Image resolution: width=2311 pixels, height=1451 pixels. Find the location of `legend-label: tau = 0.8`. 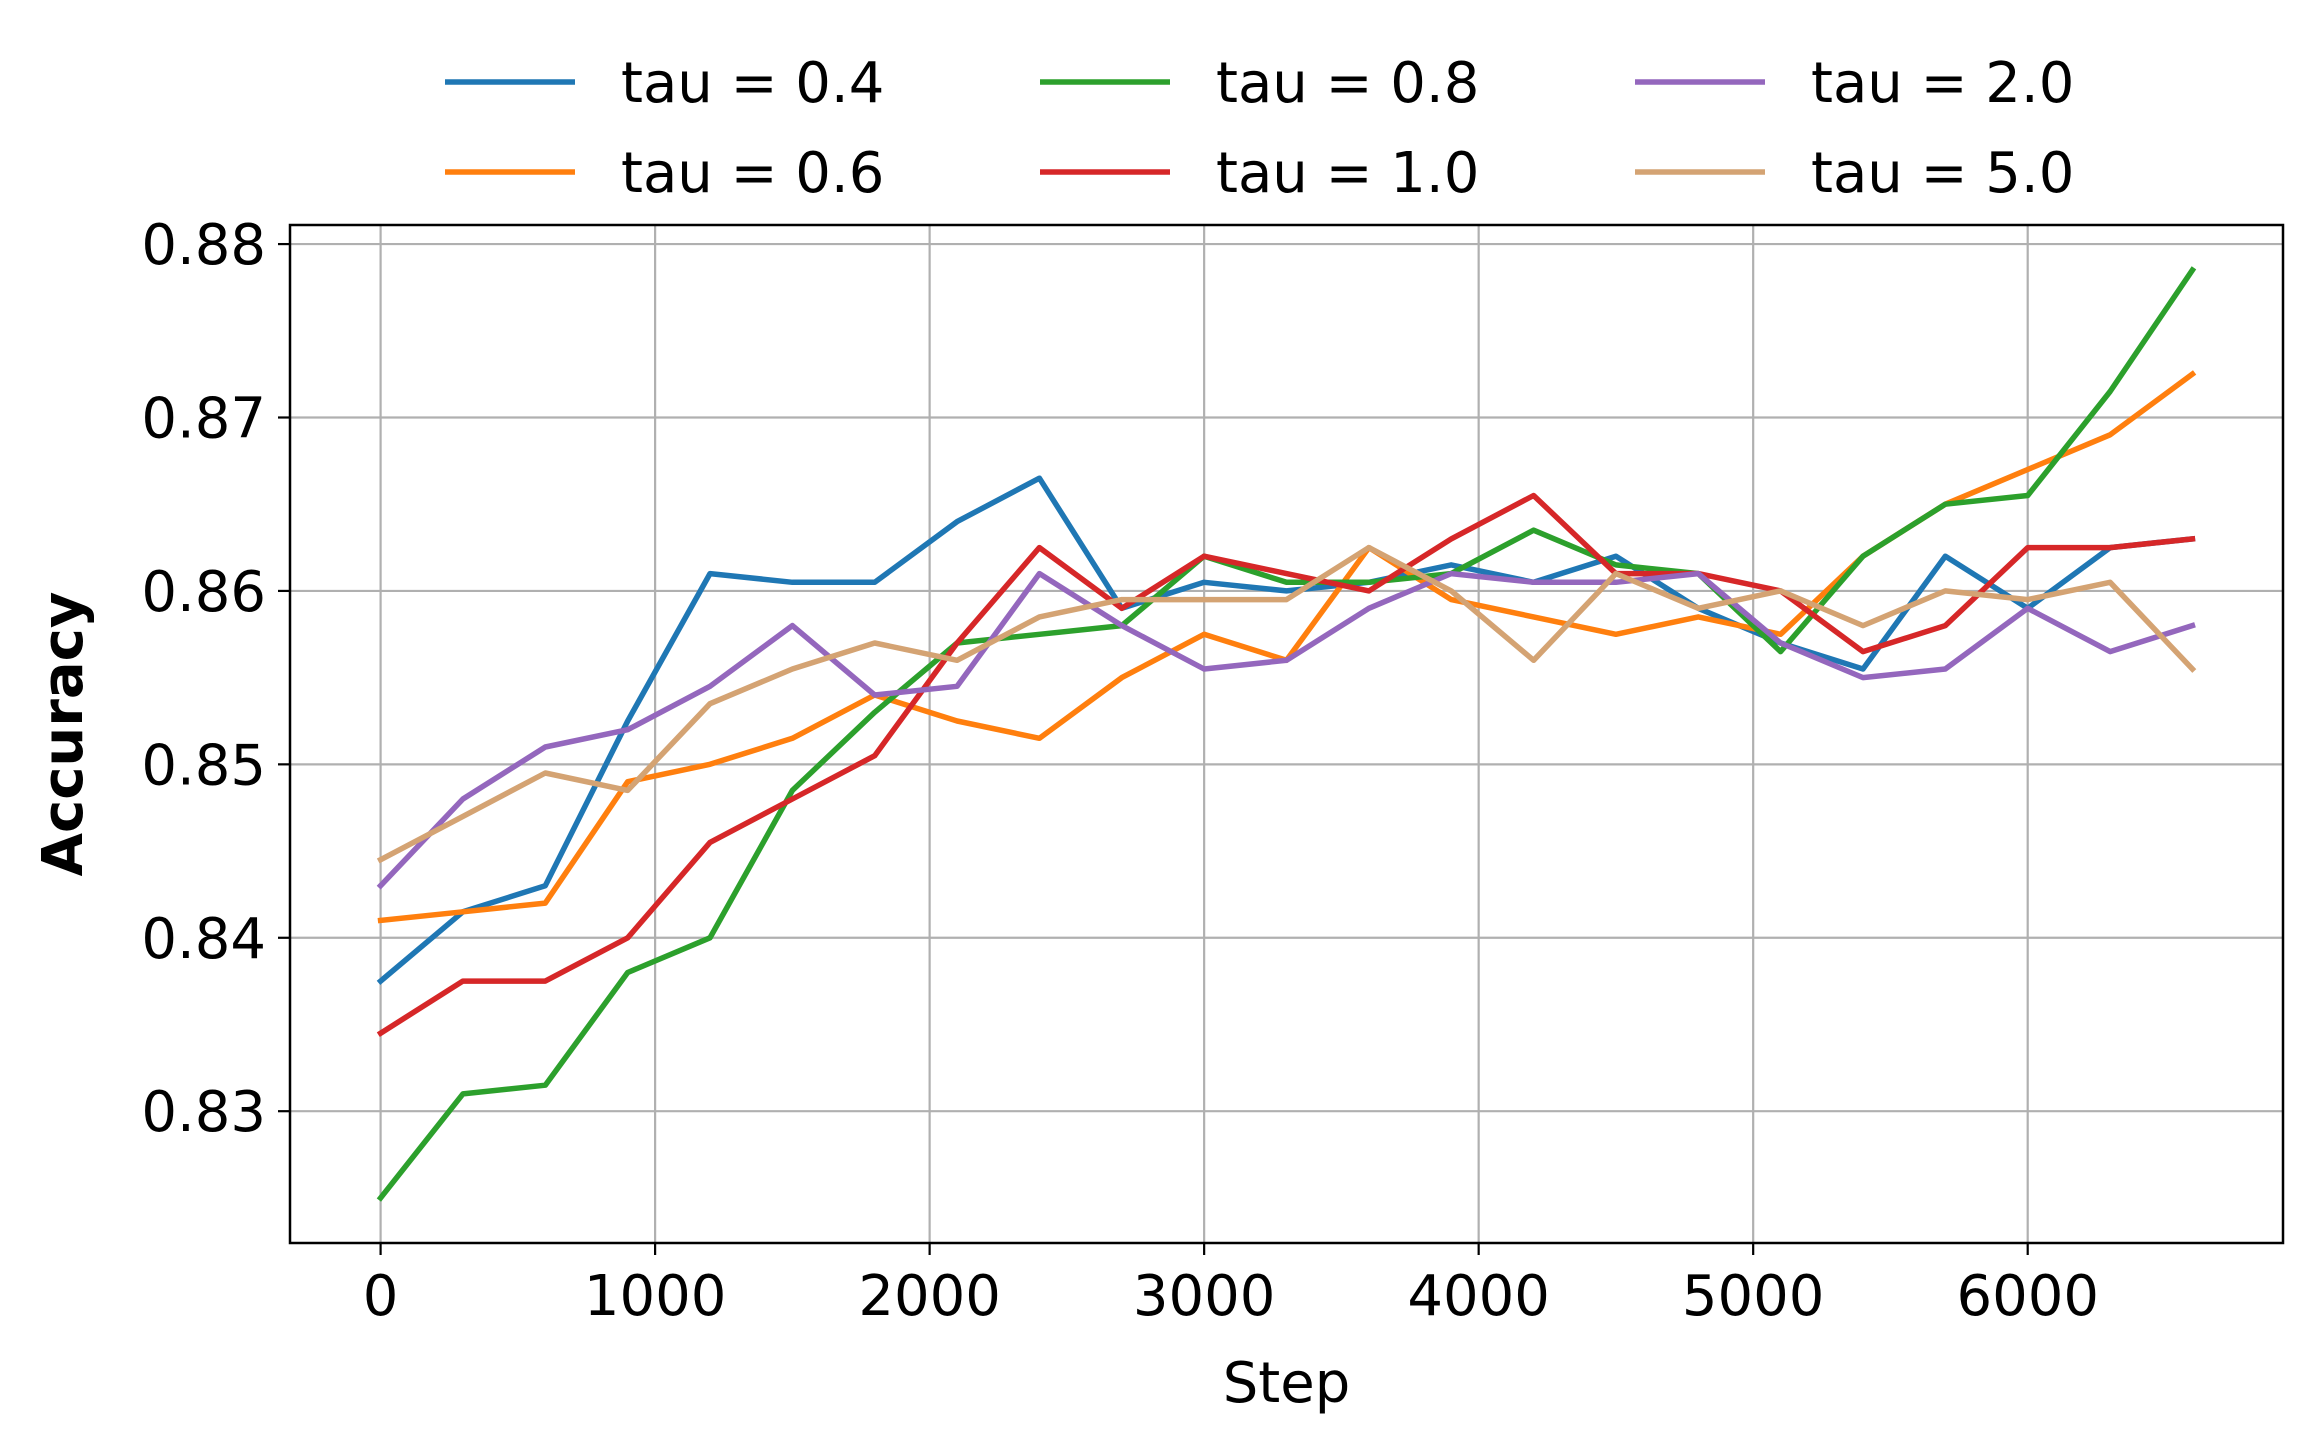

legend-label: tau = 0.8 is located at coordinates (1347, 83).